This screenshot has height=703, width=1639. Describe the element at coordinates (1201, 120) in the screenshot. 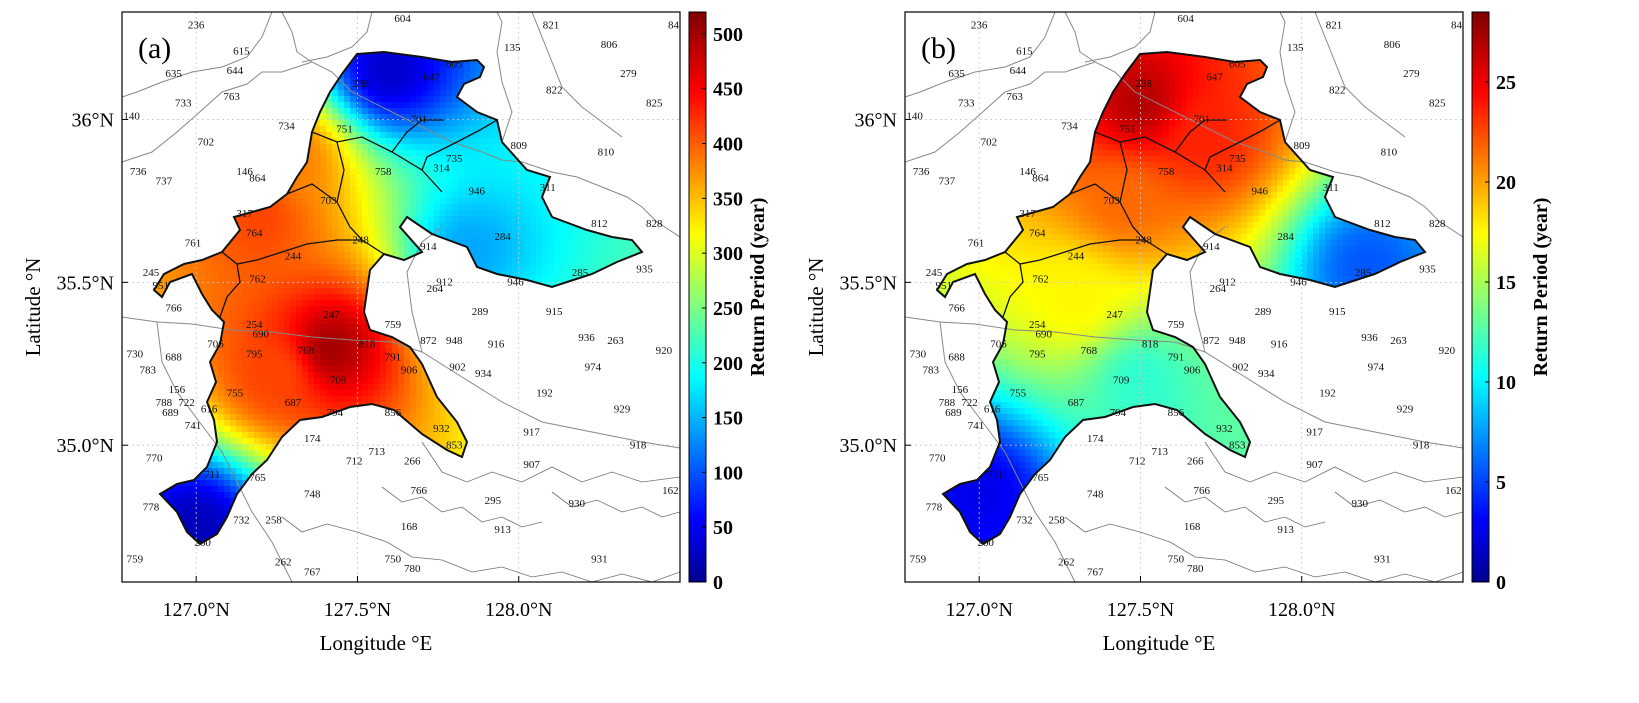

I see `station-label: 701` at that location.